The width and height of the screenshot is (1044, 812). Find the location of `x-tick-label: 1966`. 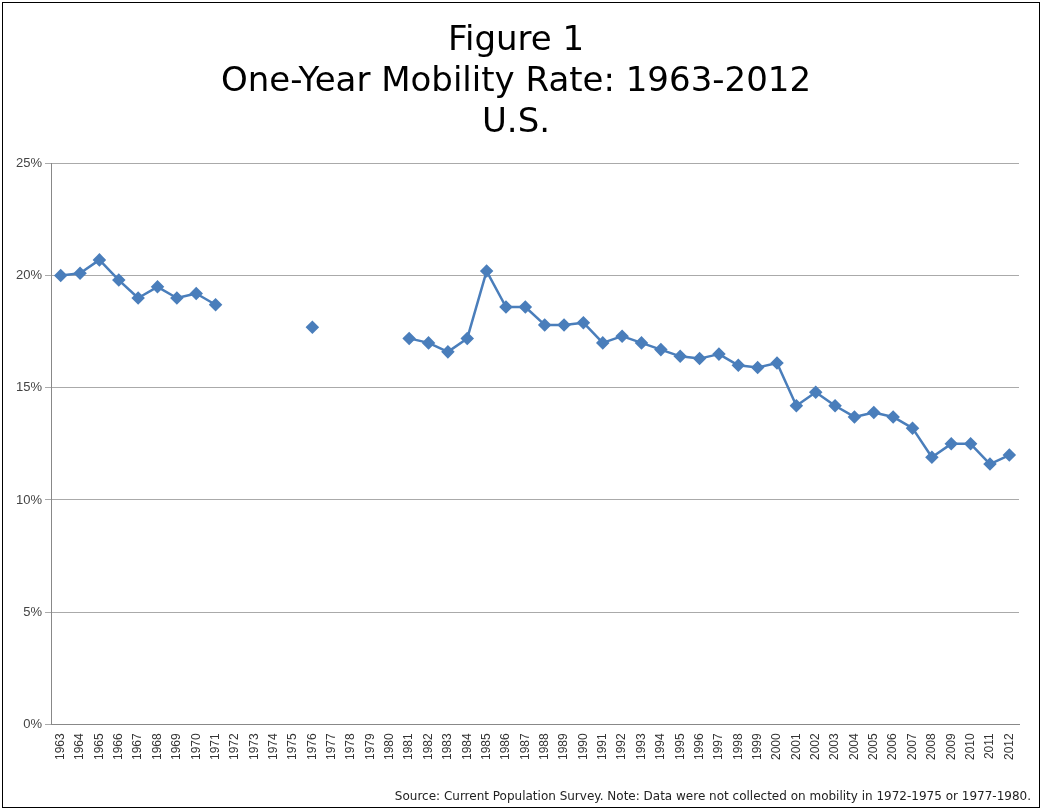

x-tick-label: 1966 is located at coordinates (118, 746).